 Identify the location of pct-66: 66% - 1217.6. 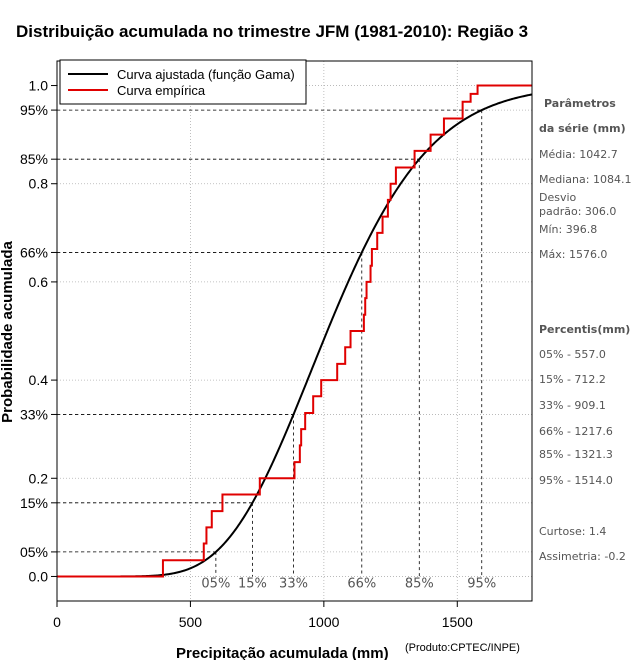
(576, 431).